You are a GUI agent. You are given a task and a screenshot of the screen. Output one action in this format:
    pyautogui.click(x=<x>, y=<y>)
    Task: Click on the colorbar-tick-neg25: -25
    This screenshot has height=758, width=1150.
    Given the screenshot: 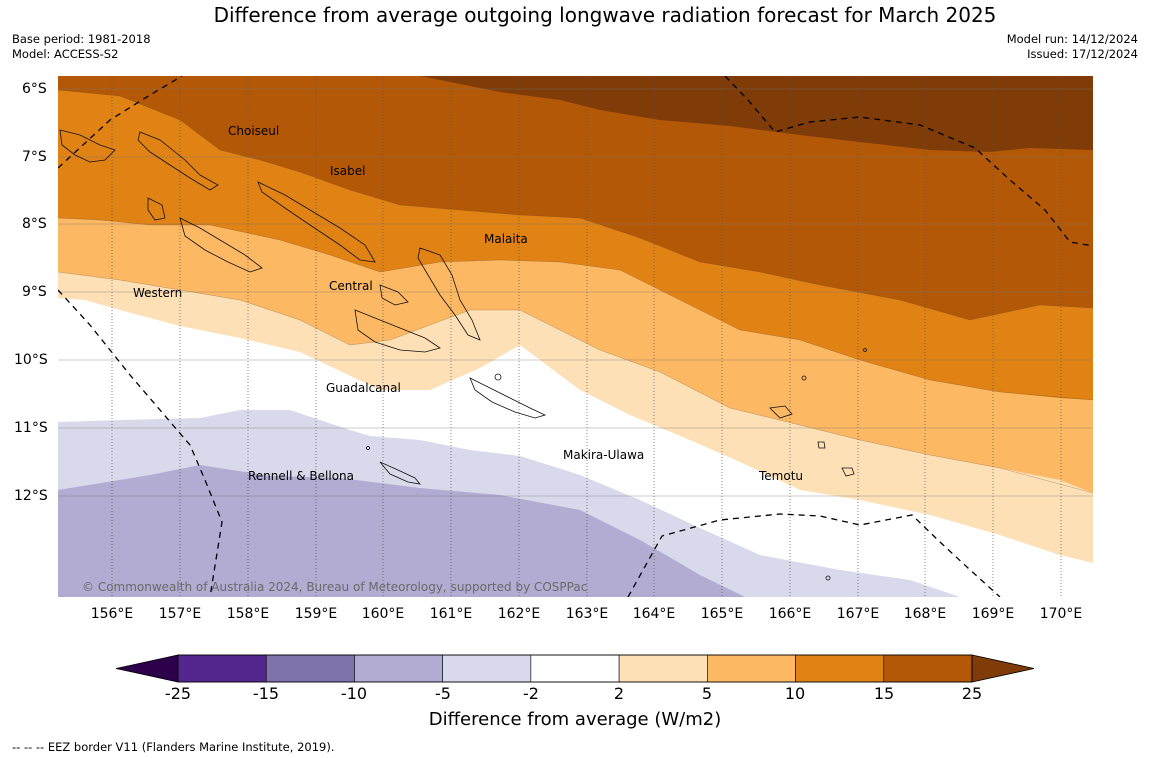 What is the action you would take?
    pyautogui.click(x=178, y=693)
    